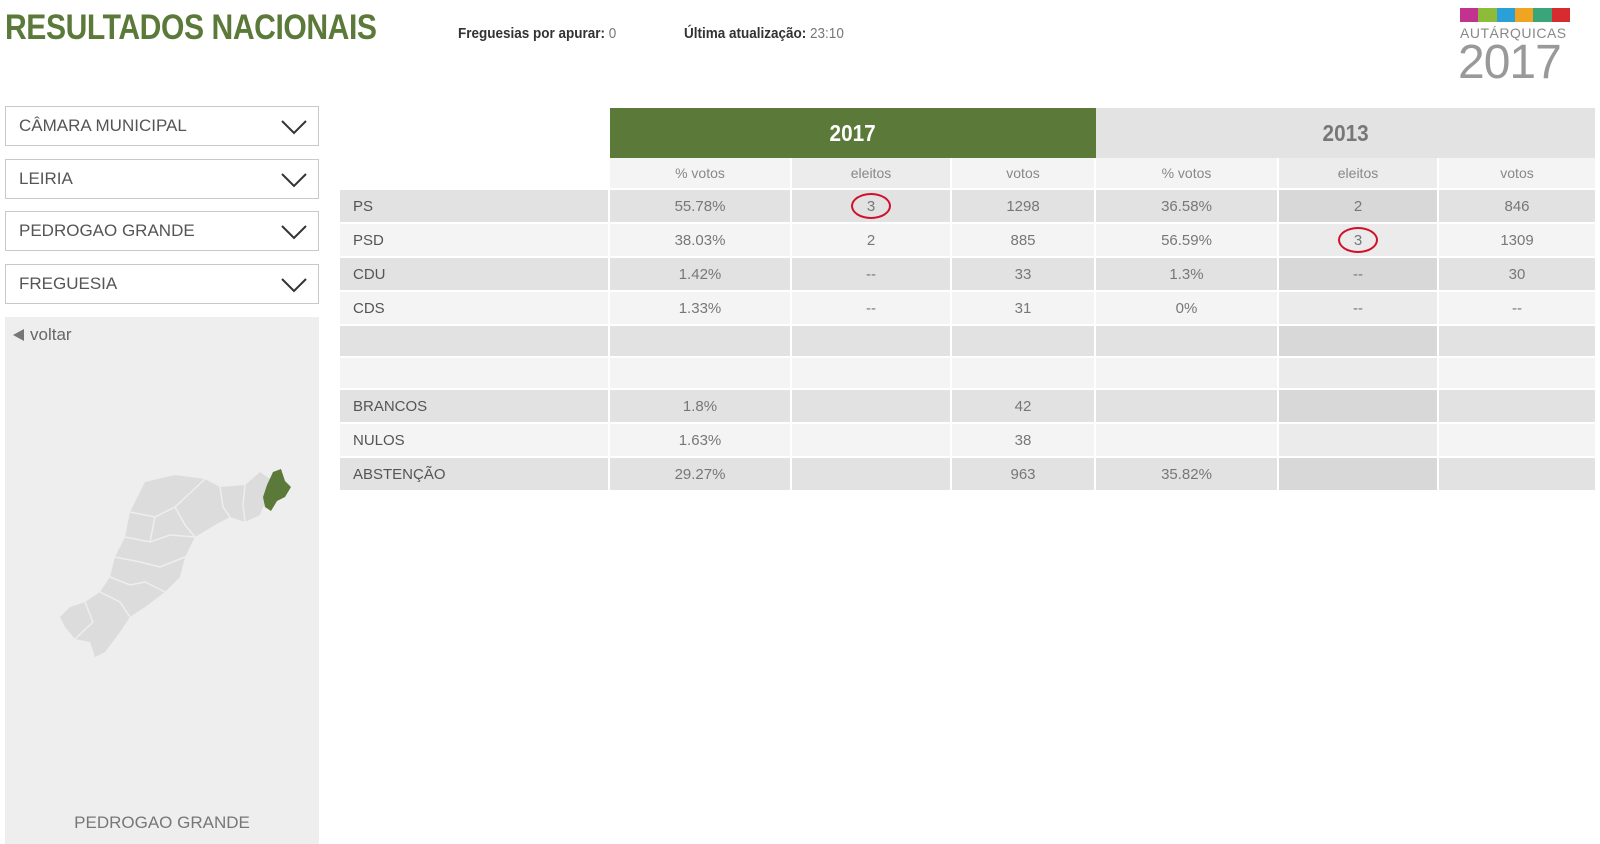 The width and height of the screenshot is (1600, 844). I want to click on table-cell: 36.58%, so click(1187, 206).